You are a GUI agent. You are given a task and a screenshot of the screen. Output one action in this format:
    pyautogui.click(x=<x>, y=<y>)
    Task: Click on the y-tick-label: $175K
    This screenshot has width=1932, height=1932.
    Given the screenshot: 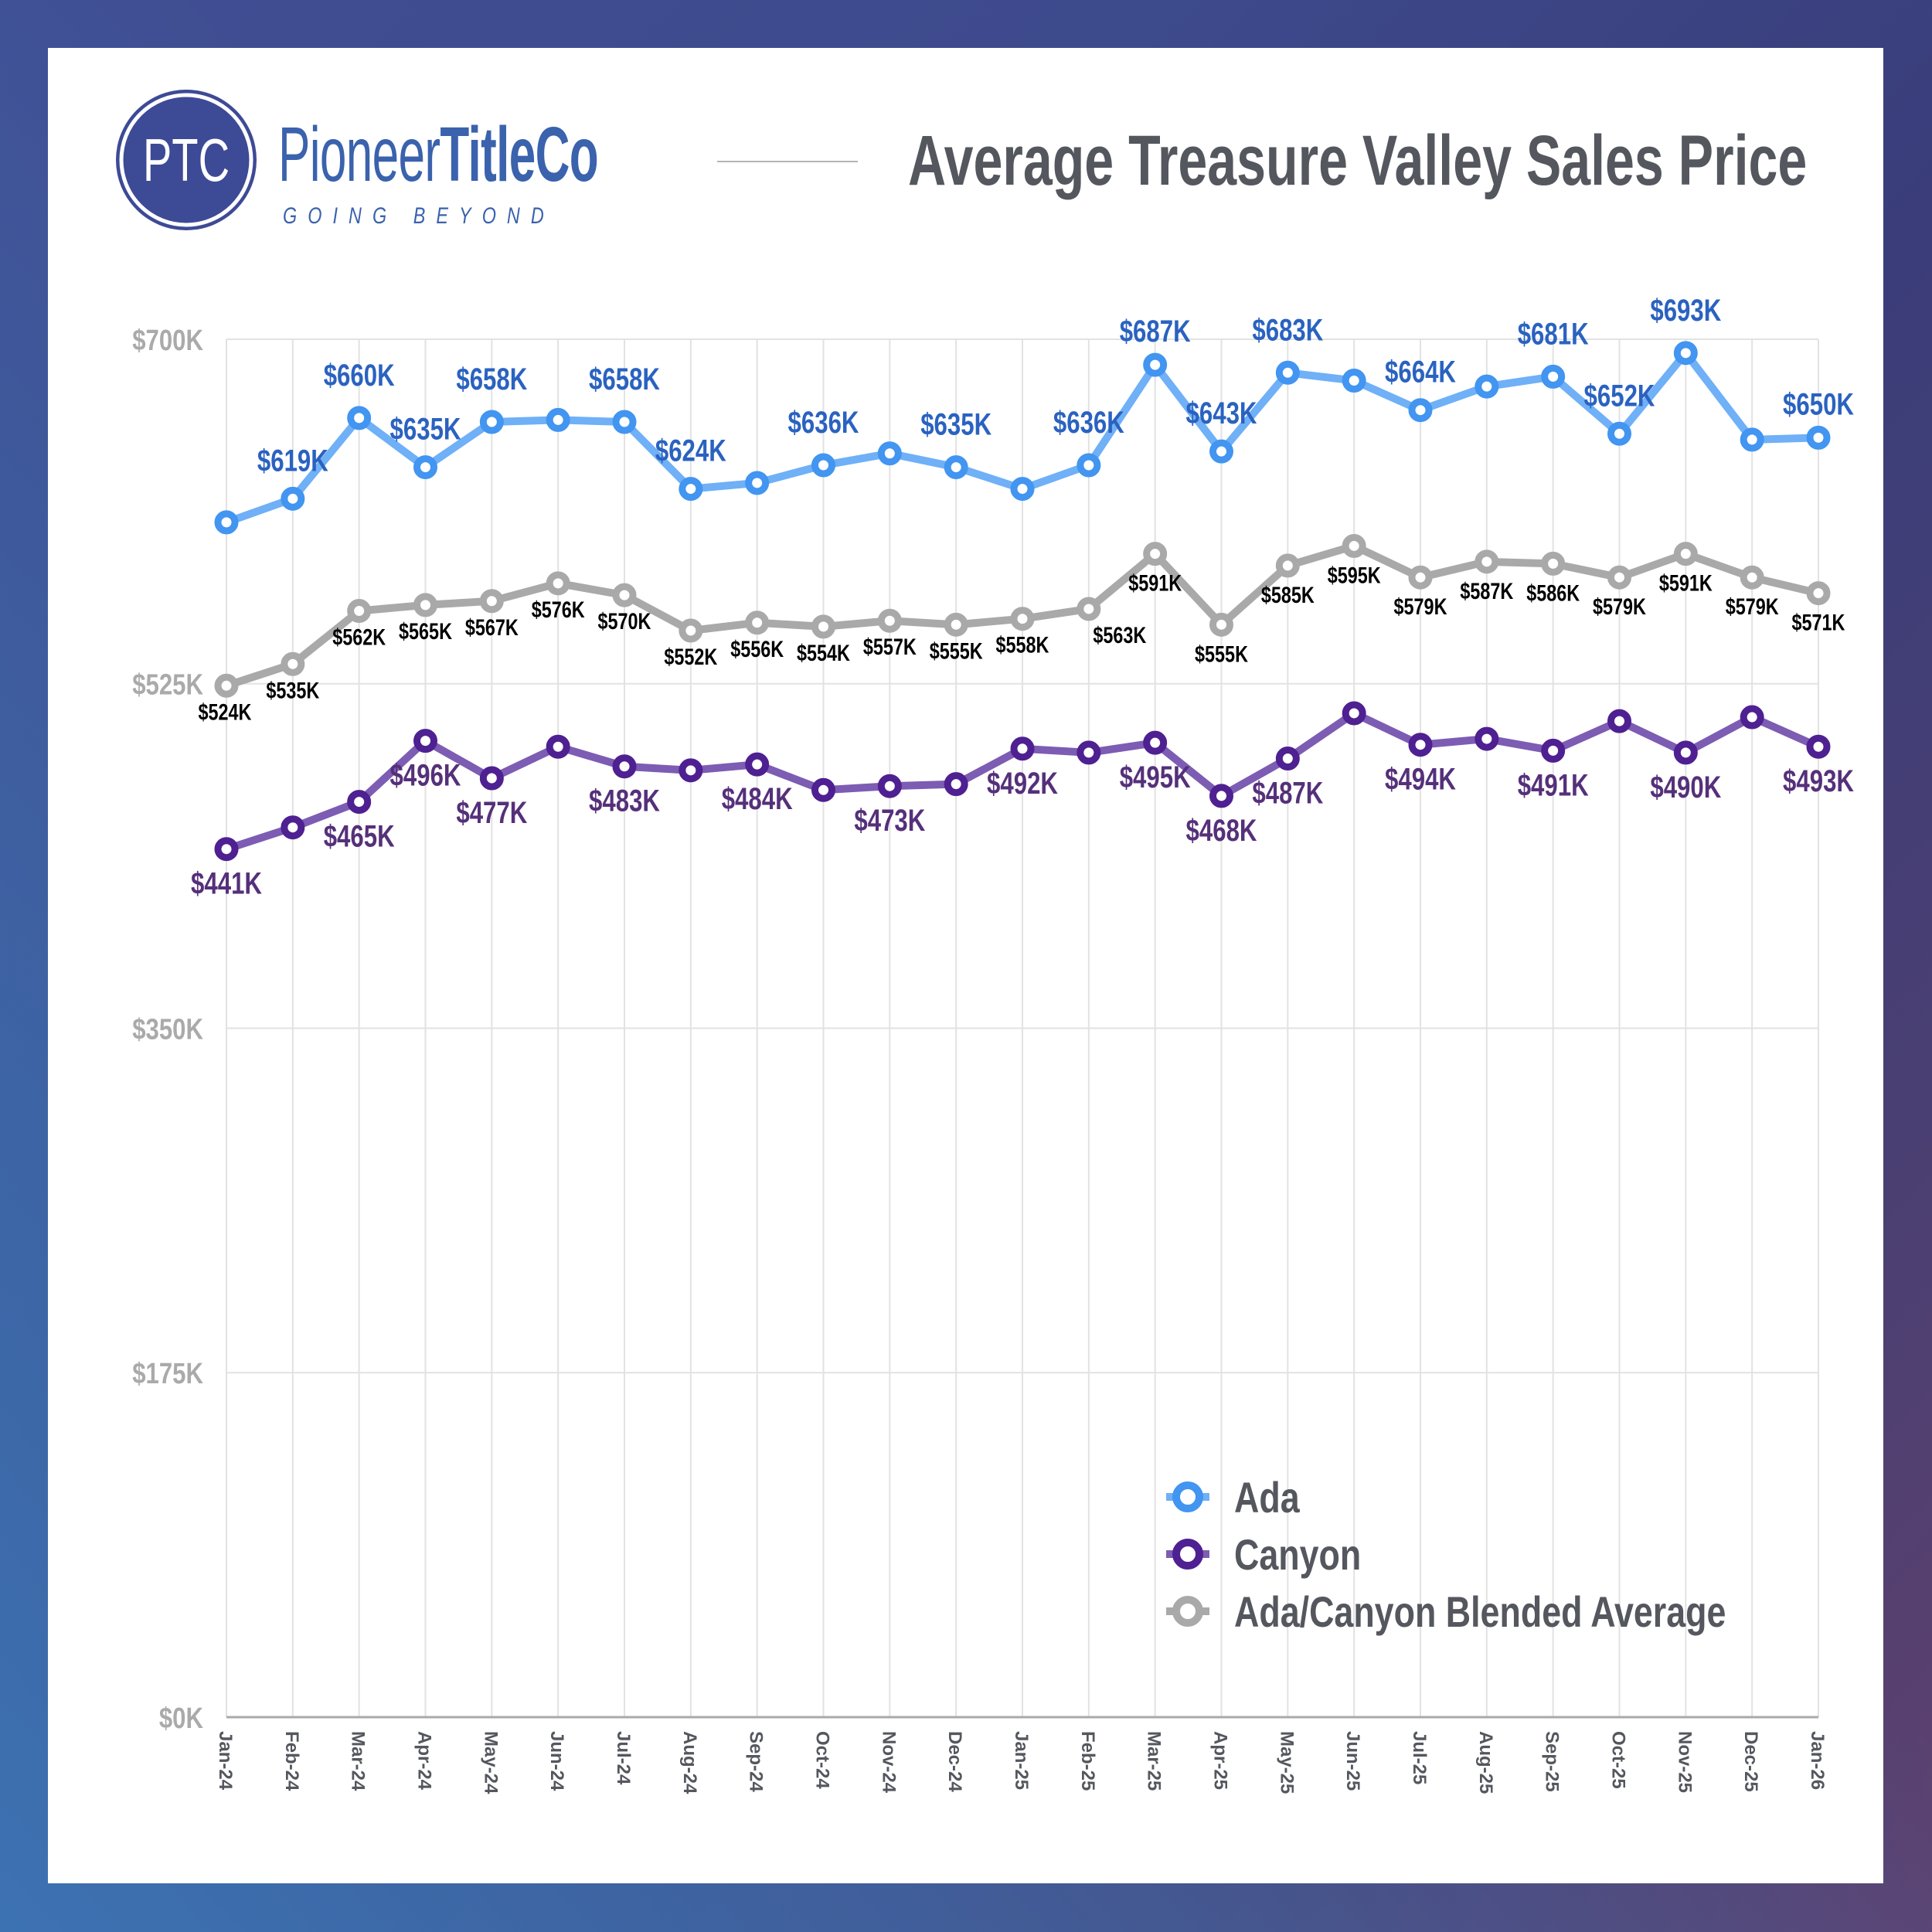 What is the action you would take?
    pyautogui.click(x=168, y=1374)
    